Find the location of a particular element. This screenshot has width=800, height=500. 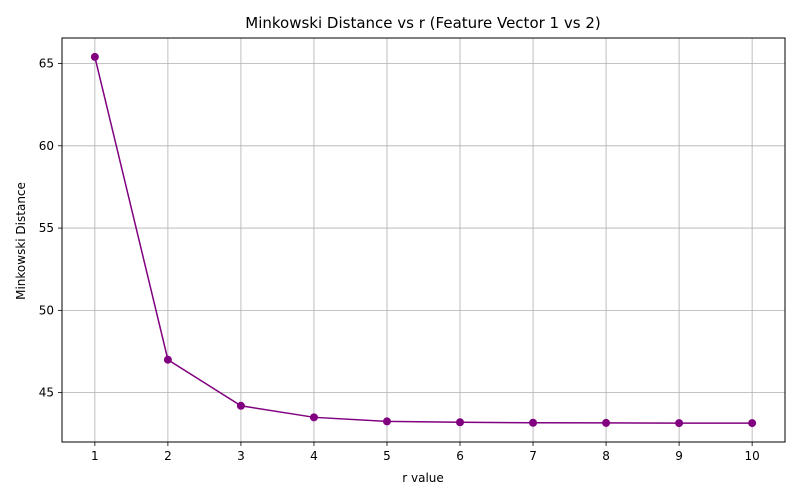

y-ticks: 45 50 55 60 65 is located at coordinates (50, 228).